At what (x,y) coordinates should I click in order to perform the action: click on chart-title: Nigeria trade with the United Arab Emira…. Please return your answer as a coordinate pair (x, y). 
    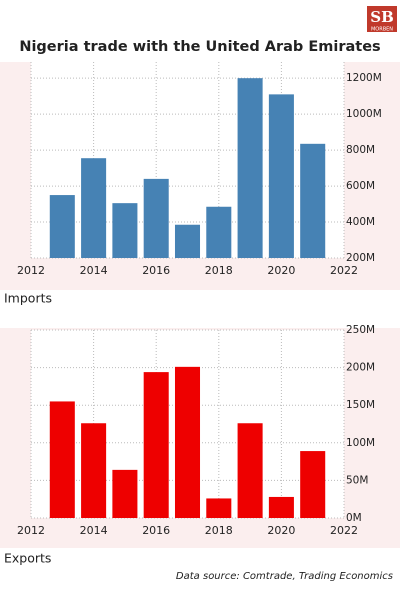
    Looking at the image, I should click on (199, 47).